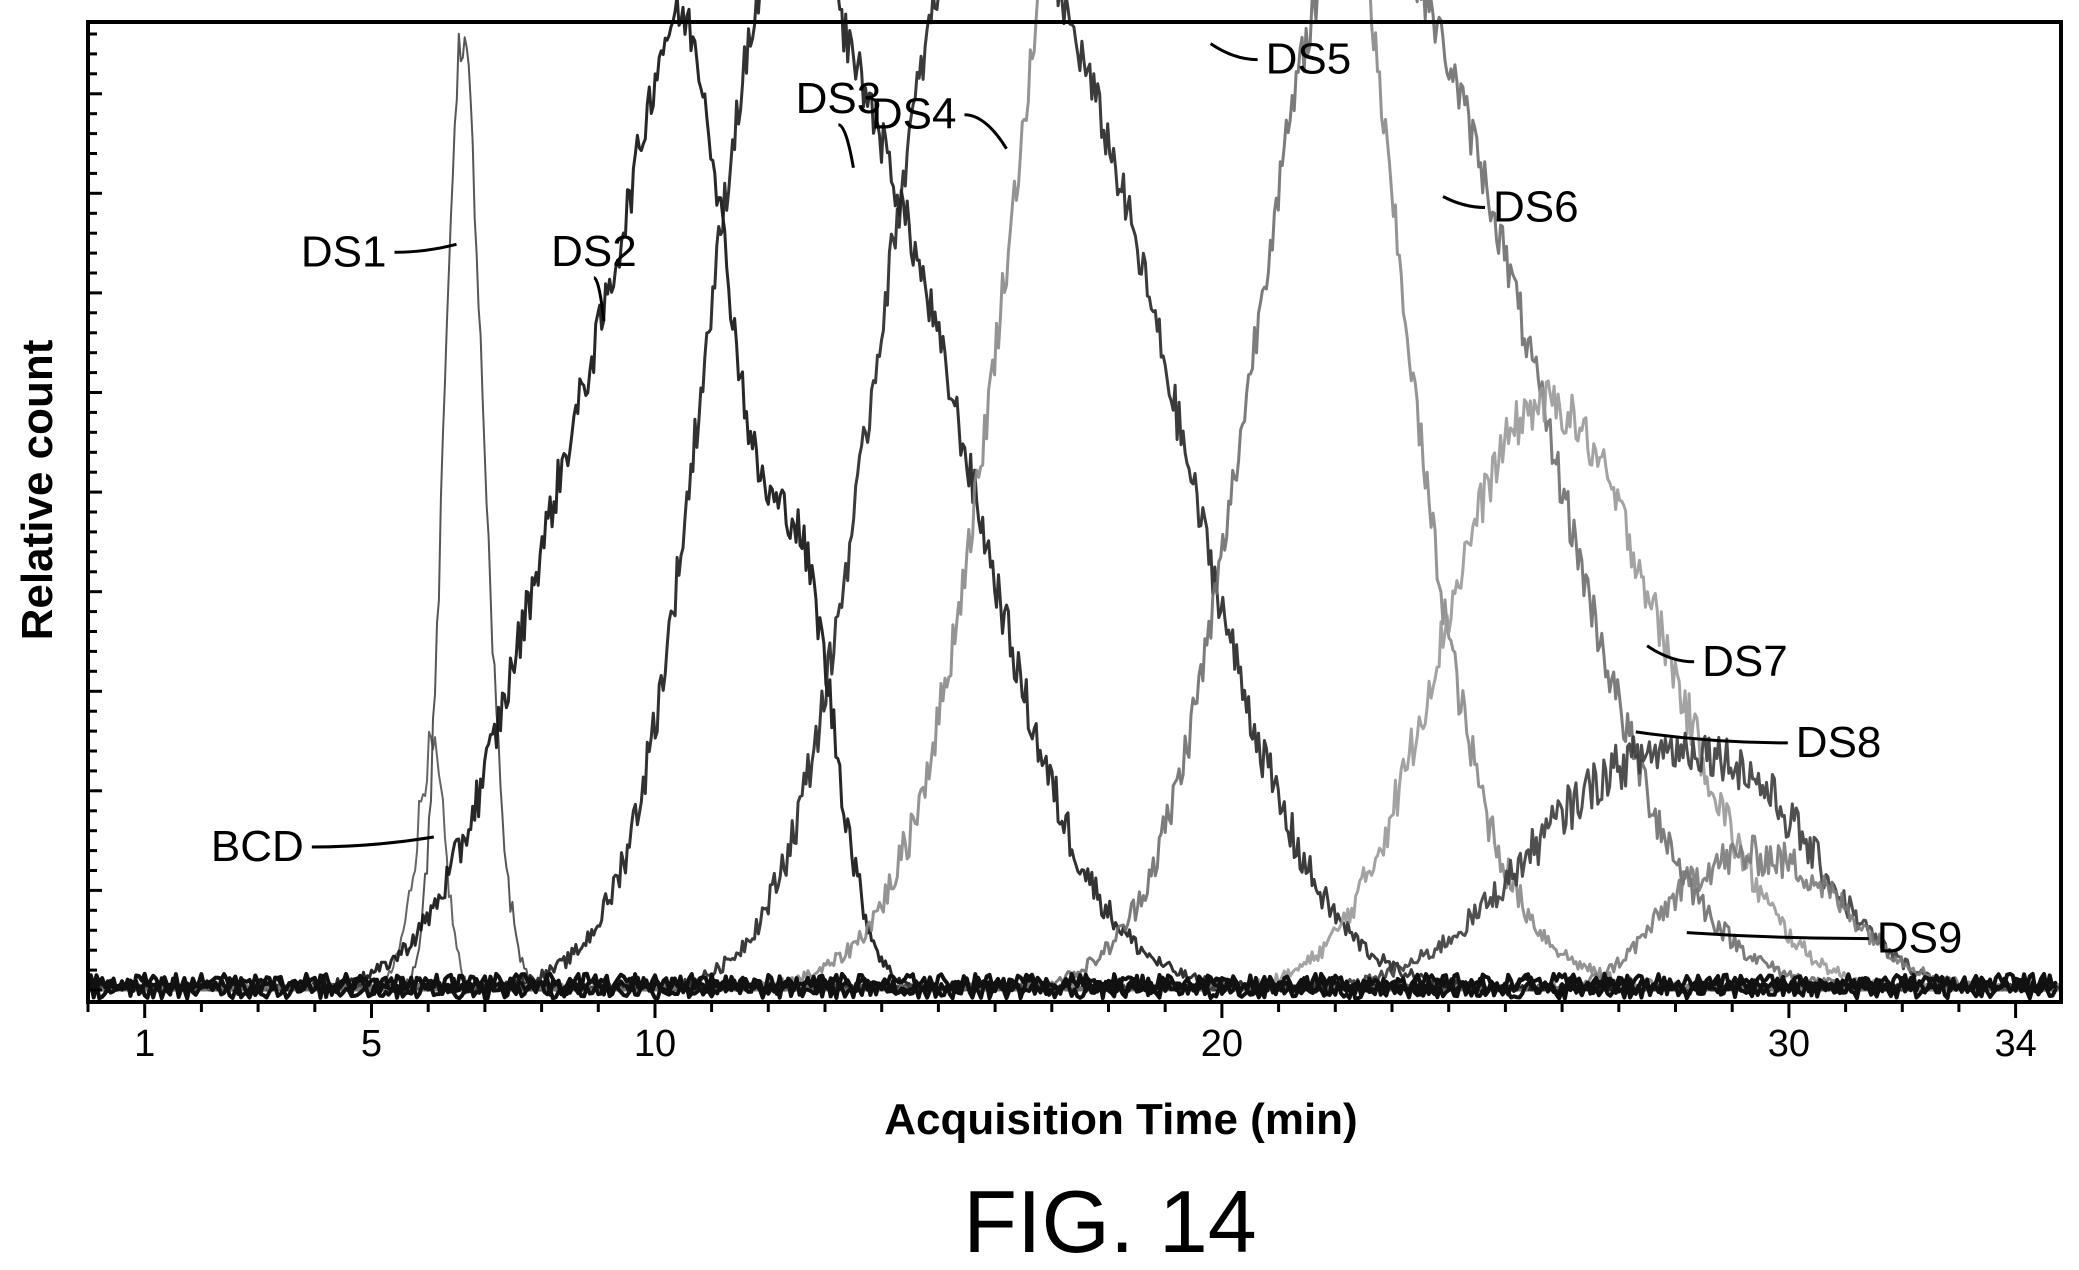 The width and height of the screenshot is (2079, 1270). Describe the element at coordinates (2015, 1044) in the screenshot. I see `x-tick-label: 34` at that location.